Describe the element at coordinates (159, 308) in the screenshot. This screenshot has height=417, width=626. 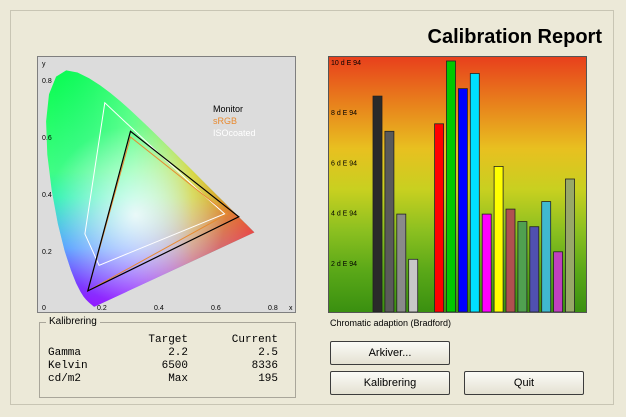
I see `cie-x-tick-label: 0.4` at that location.